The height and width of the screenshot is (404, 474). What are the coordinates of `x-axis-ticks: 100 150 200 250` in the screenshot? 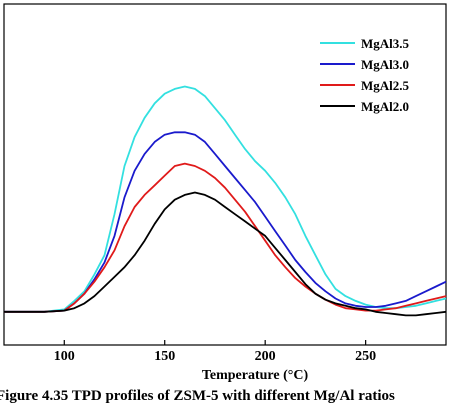 It's located at (215, 352).